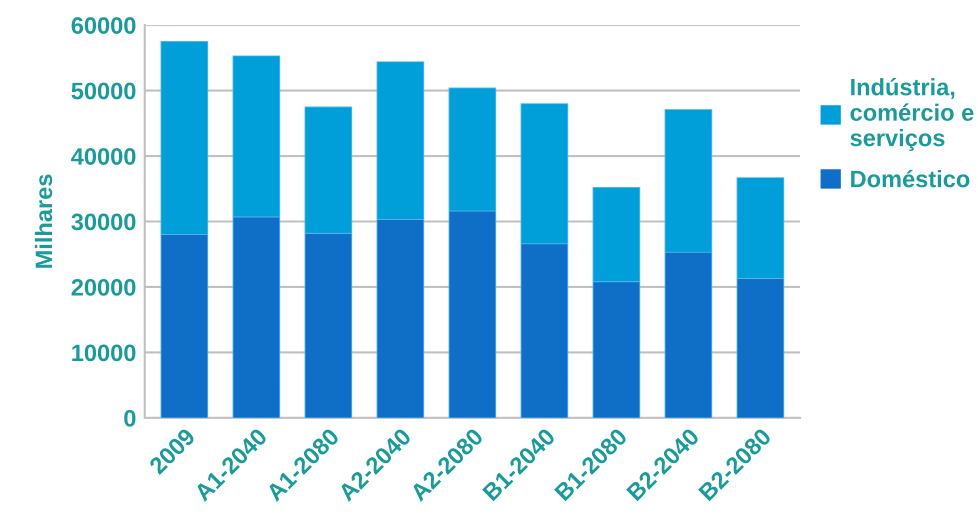  I want to click on y-tick-label: 0, so click(130, 418).